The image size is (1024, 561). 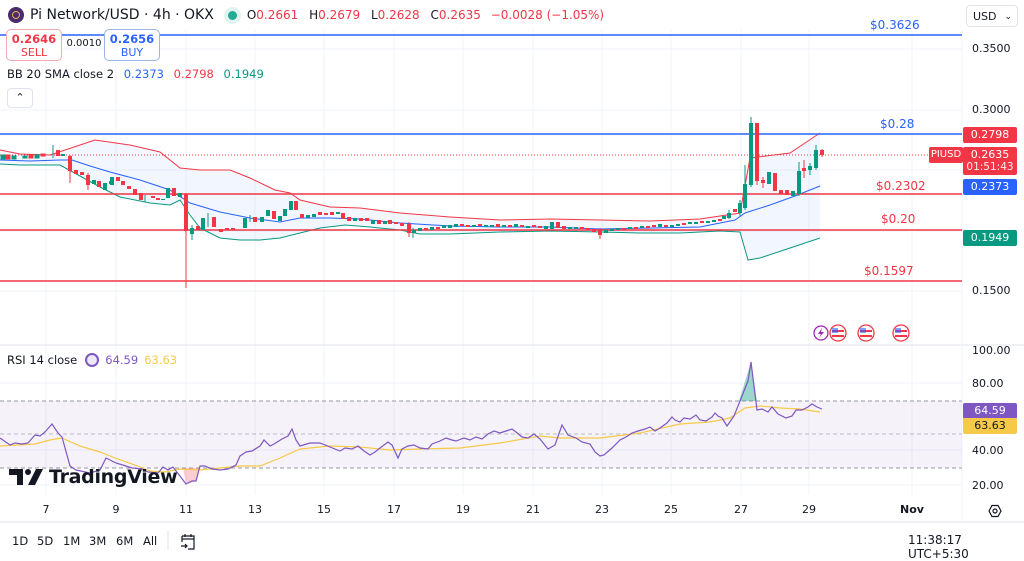 What do you see at coordinates (547, 15) in the screenshot?
I see `change-value: −0.0028 (−1.05%)` at bounding box center [547, 15].